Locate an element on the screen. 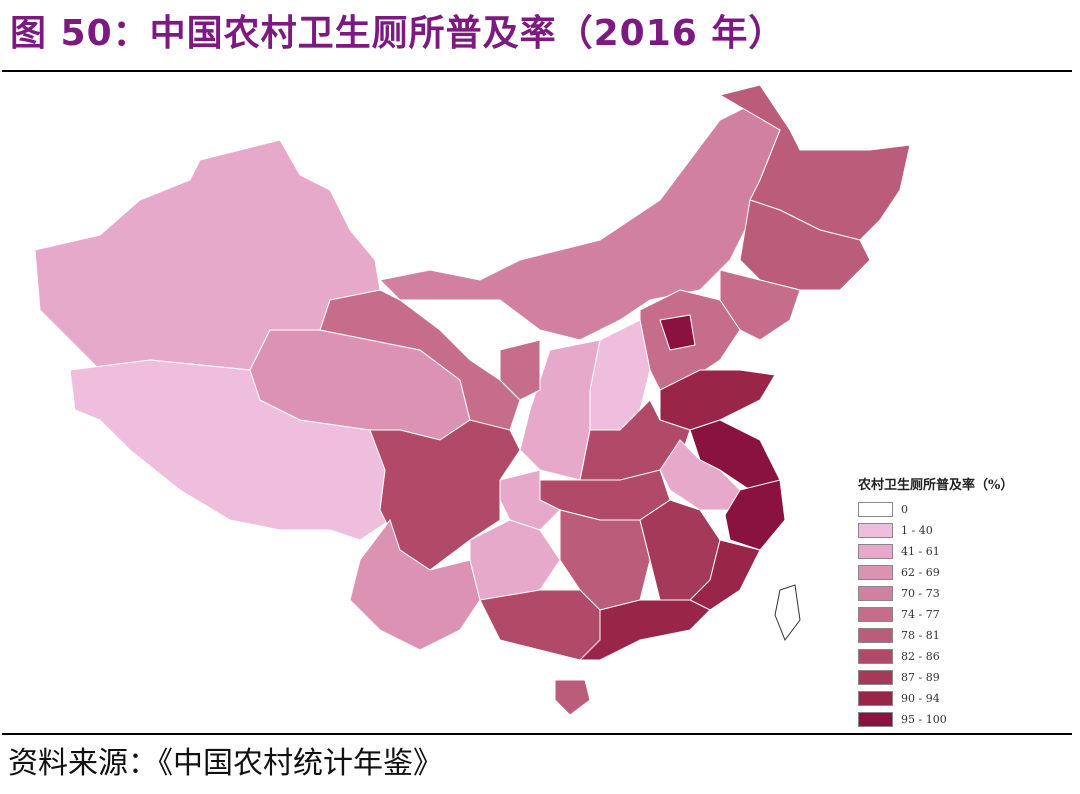 This screenshot has height=794, width=1080. legend-label: 70 - 73 is located at coordinates (920, 593).